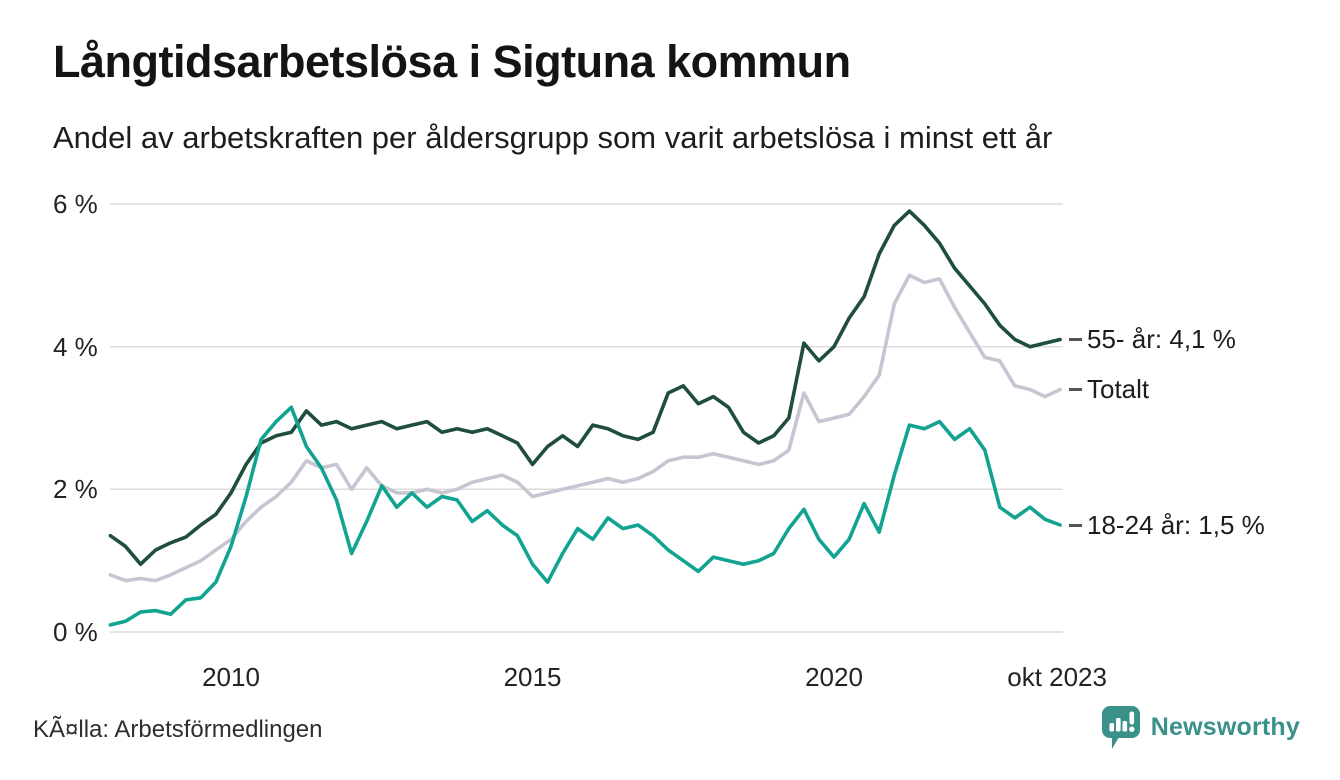  I want to click on series-end-label: 55- år: 4,1 %, so click(1152, 340).